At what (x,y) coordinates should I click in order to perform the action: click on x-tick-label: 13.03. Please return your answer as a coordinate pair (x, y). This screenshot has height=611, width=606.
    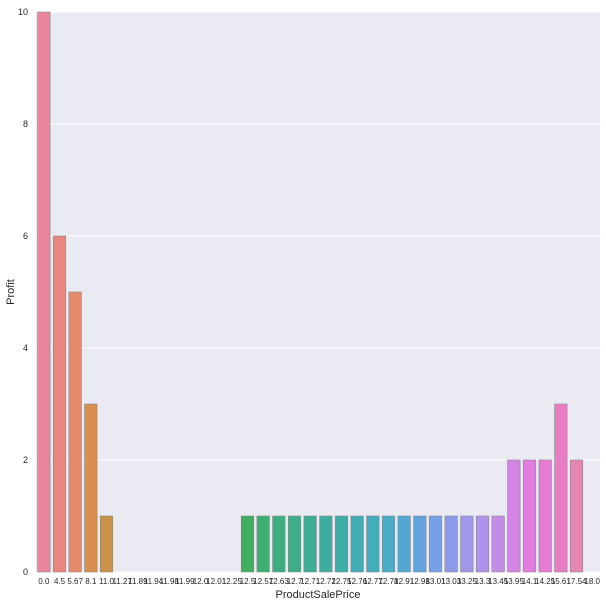
    Looking at the image, I should click on (451, 581).